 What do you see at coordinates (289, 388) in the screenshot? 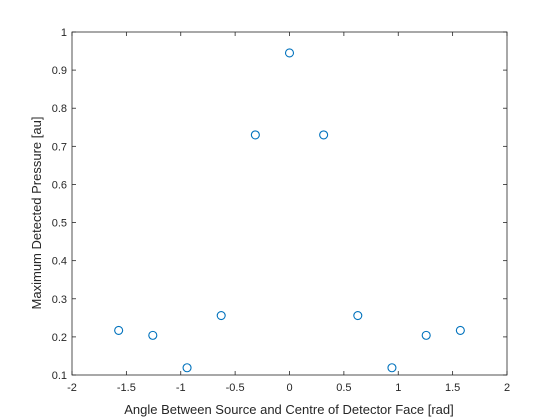
I see `x-tick-label: 0` at bounding box center [289, 388].